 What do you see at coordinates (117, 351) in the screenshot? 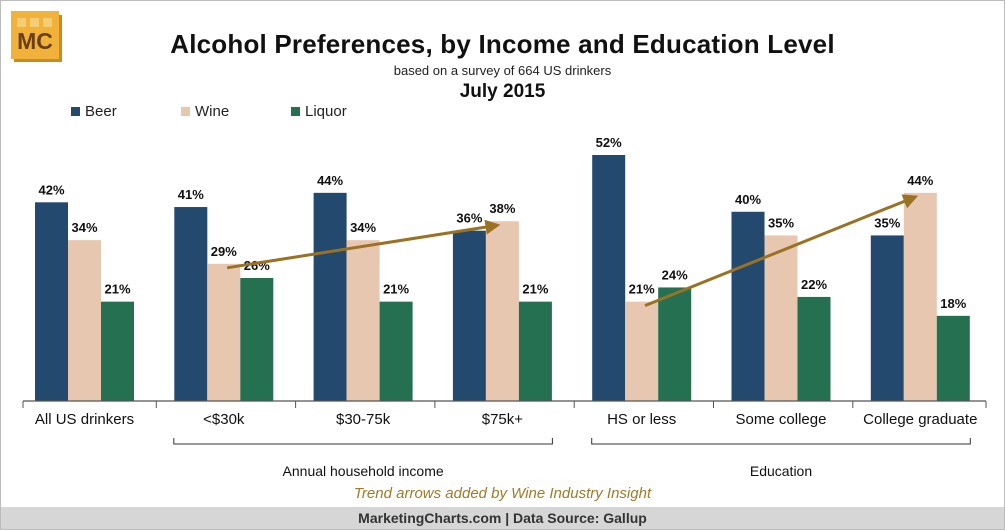
I see `bar-liquor-all-us-drinkers` at bounding box center [117, 351].